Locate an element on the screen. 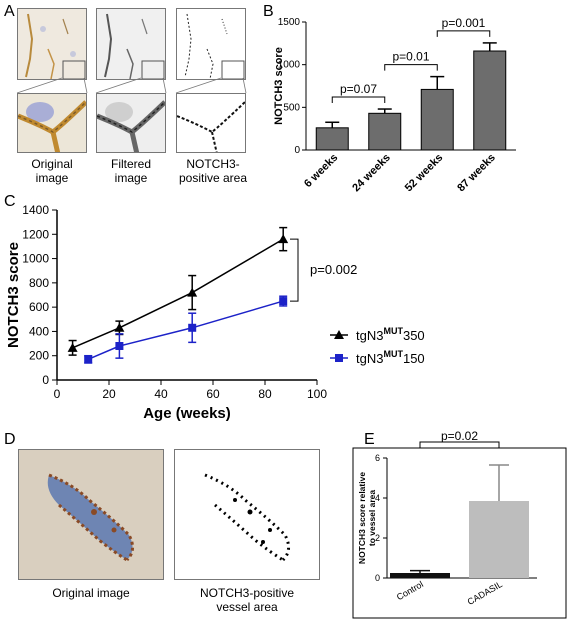  y-axis-label-c: NOTCH3 score is located at coordinates (13, 295).